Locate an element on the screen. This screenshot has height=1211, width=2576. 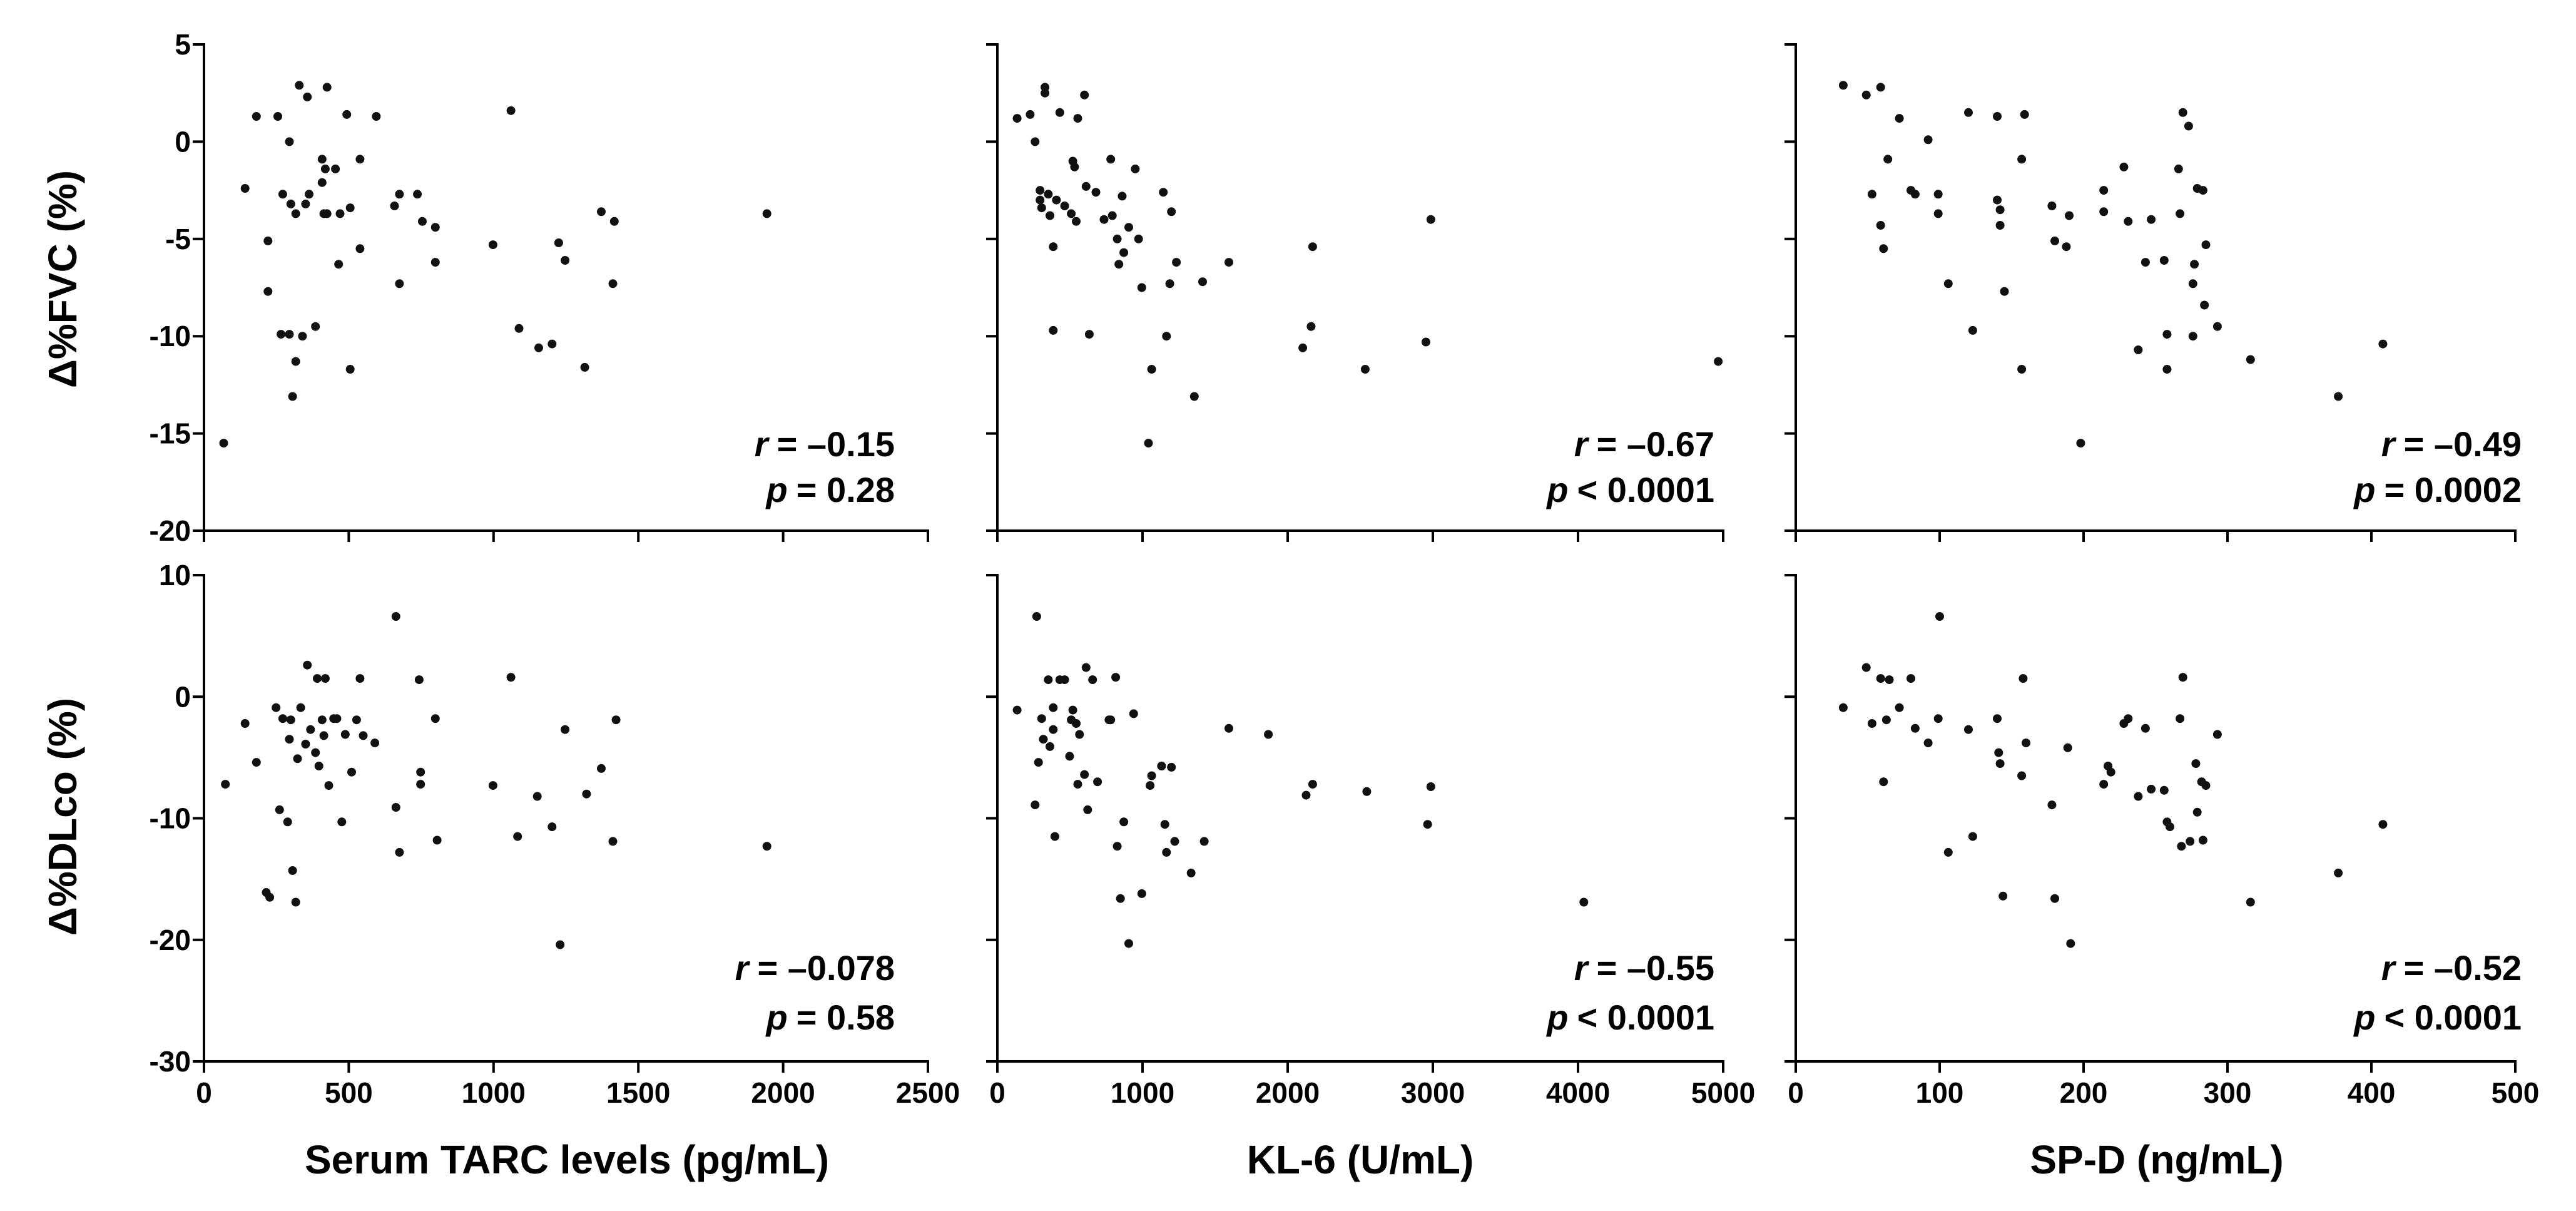
stat-value: = 0.28 is located at coordinates (846, 489).